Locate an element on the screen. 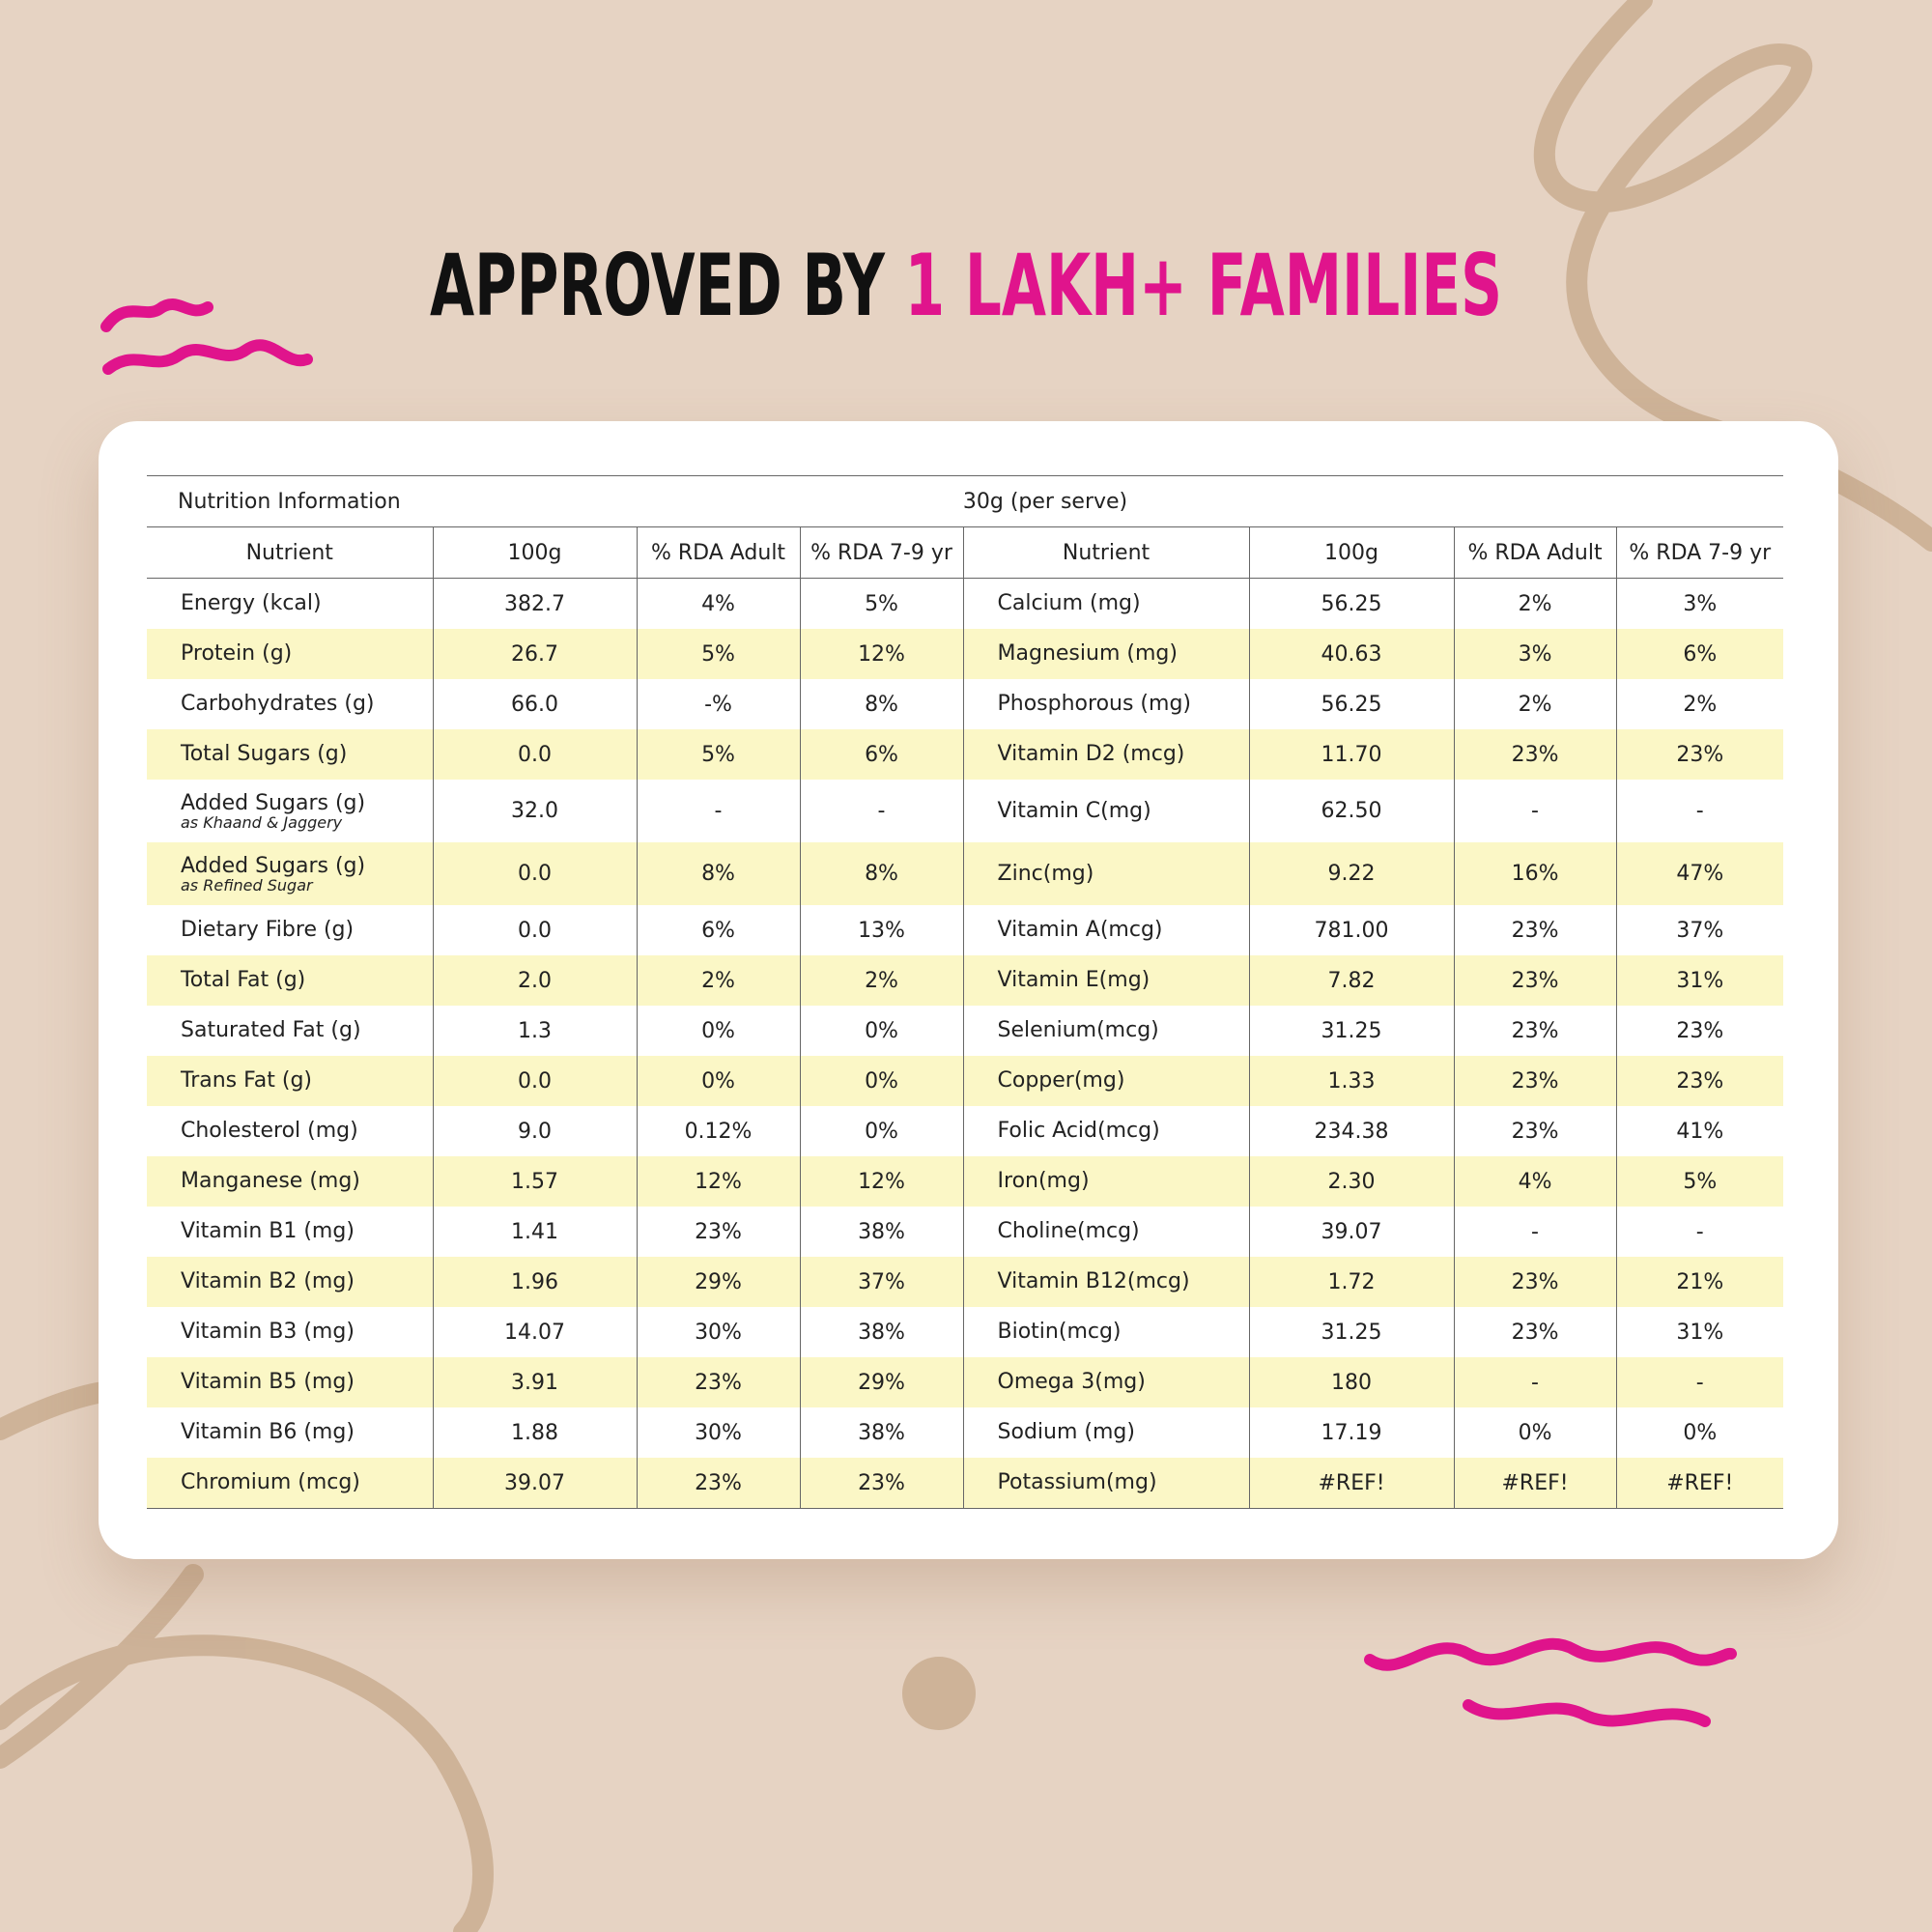  value-cell: 7.82 is located at coordinates (1351, 980).